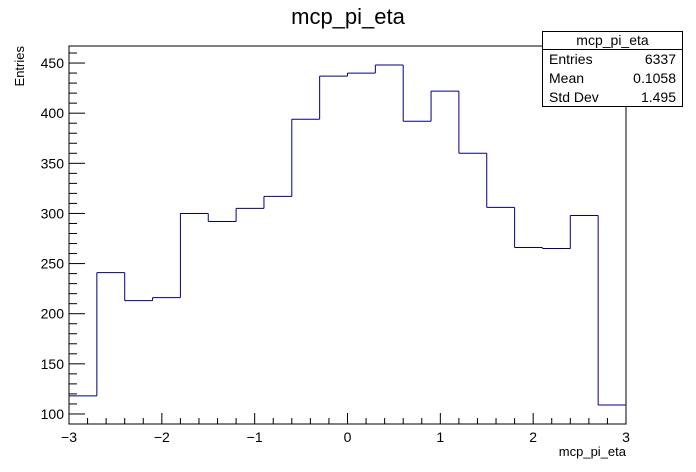 The height and width of the screenshot is (472, 696). What do you see at coordinates (53, 414) in the screenshot?
I see `y-tick-label: 100` at bounding box center [53, 414].